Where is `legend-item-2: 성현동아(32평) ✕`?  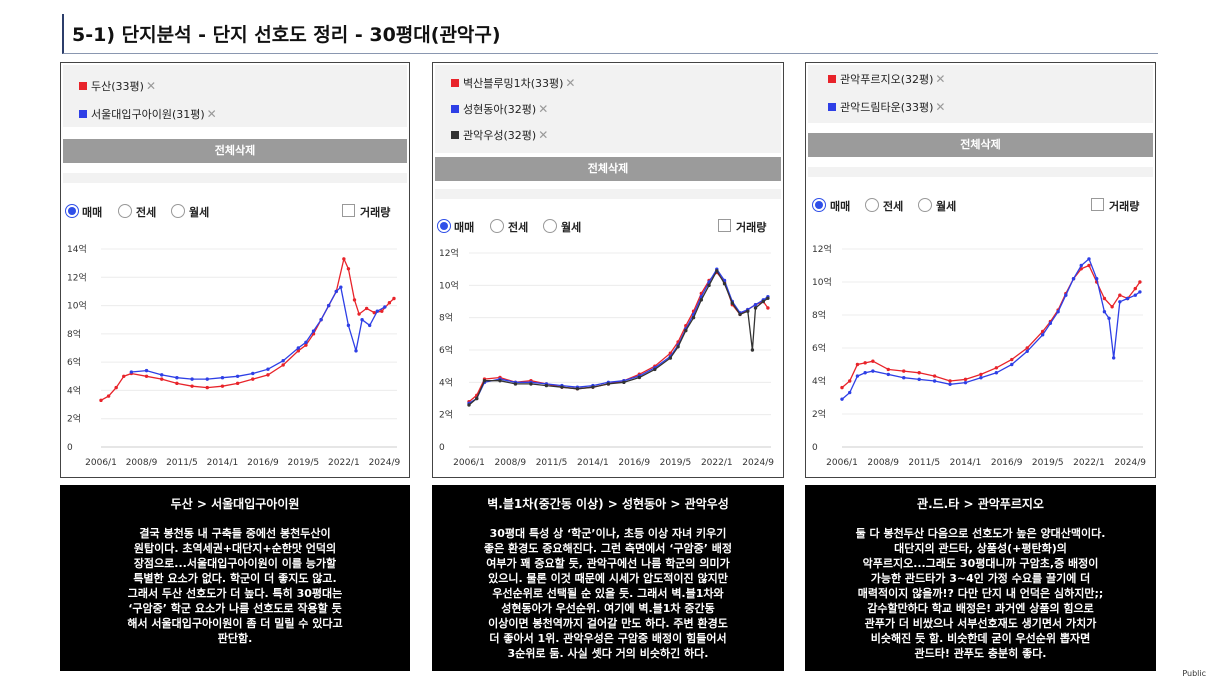
legend-item-2: 성현동아(32평) ✕ is located at coordinates (499, 109).